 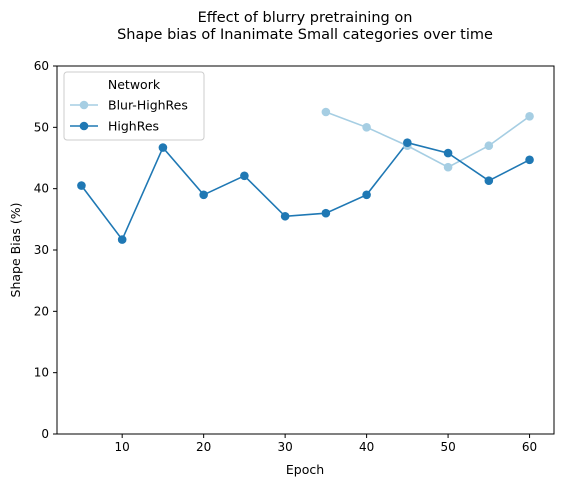 What do you see at coordinates (134, 84) in the screenshot?
I see `legend-title: Network` at bounding box center [134, 84].